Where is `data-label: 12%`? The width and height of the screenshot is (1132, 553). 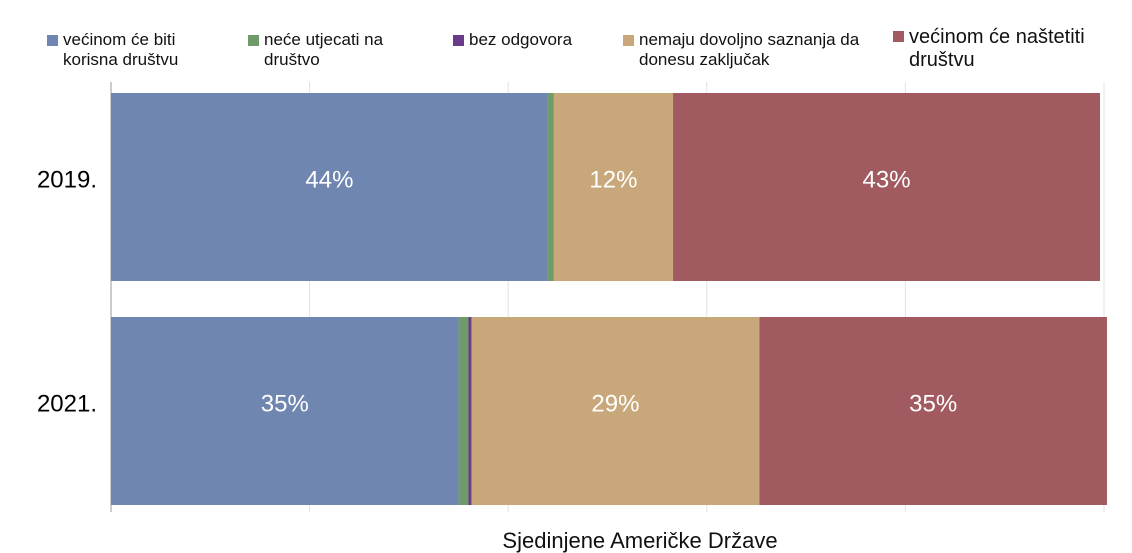 data-label: 12% is located at coordinates (613, 179).